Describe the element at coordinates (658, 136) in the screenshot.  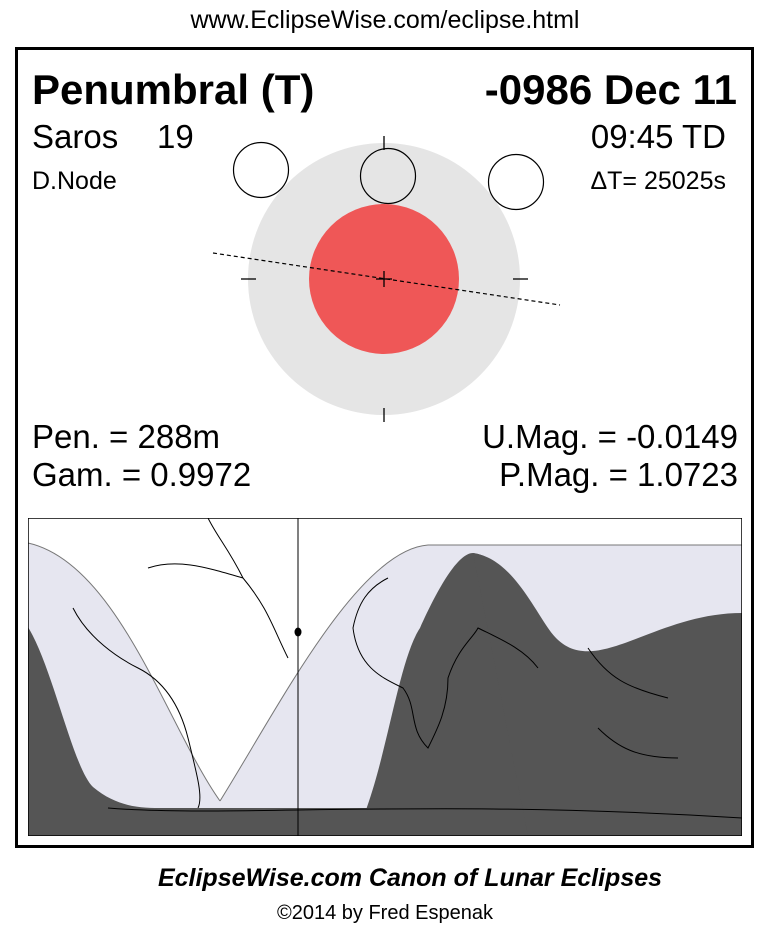
I see `eclipse-time: 09:45 TD` at that location.